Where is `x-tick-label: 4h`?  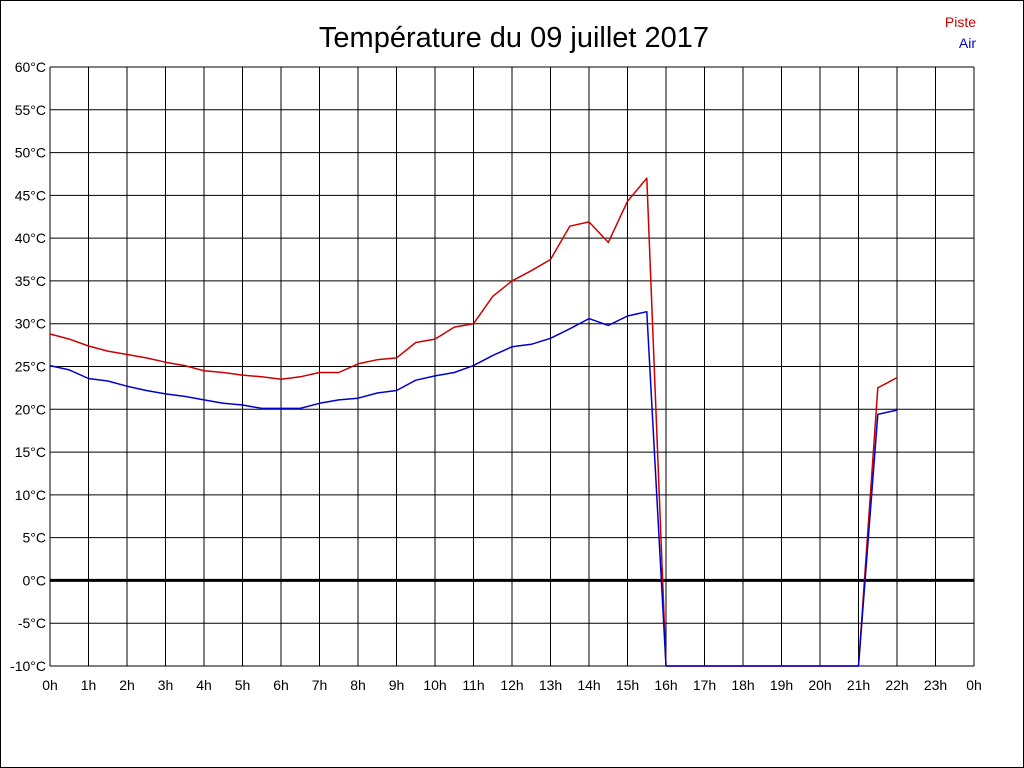
x-tick-label: 4h is located at coordinates (204, 685).